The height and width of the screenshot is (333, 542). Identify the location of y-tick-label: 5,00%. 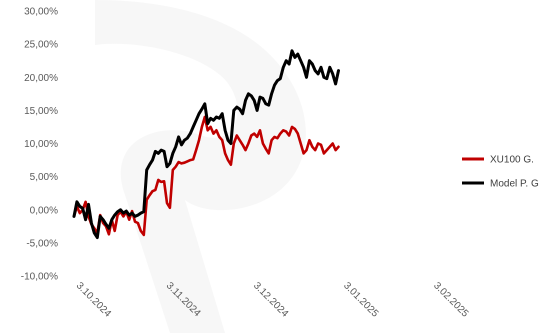
(44, 177).